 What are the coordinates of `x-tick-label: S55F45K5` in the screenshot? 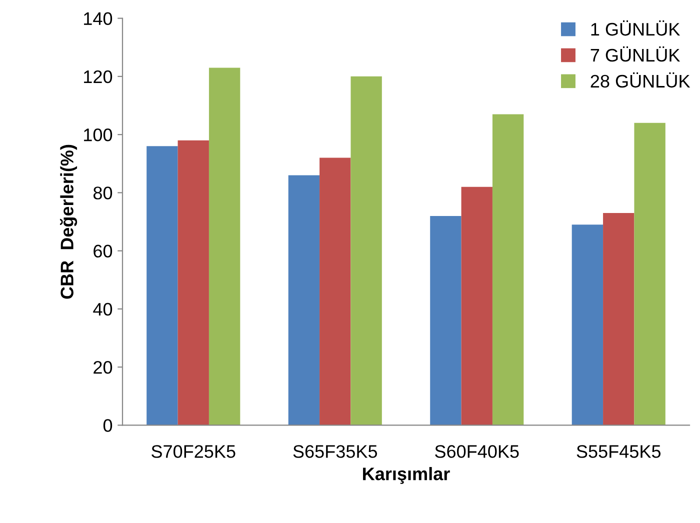 It's located at (618, 451).